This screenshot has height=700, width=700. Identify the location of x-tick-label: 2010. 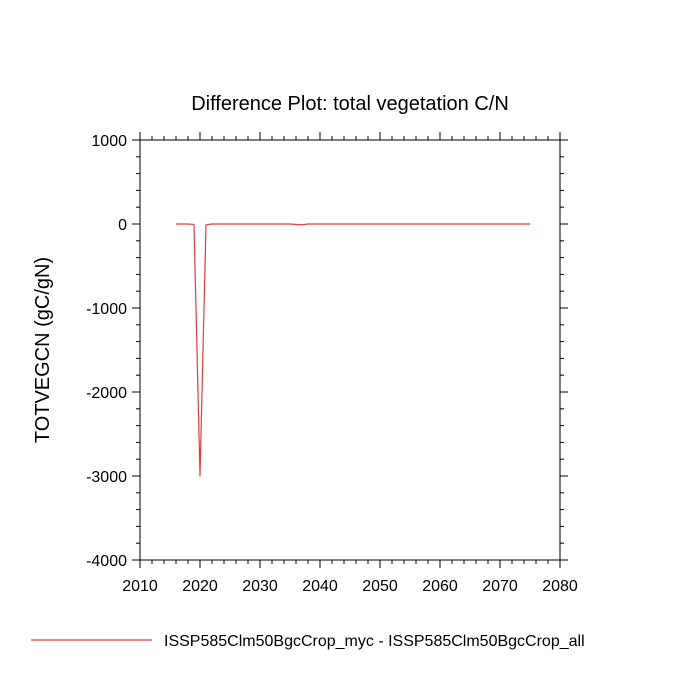
(140, 586).